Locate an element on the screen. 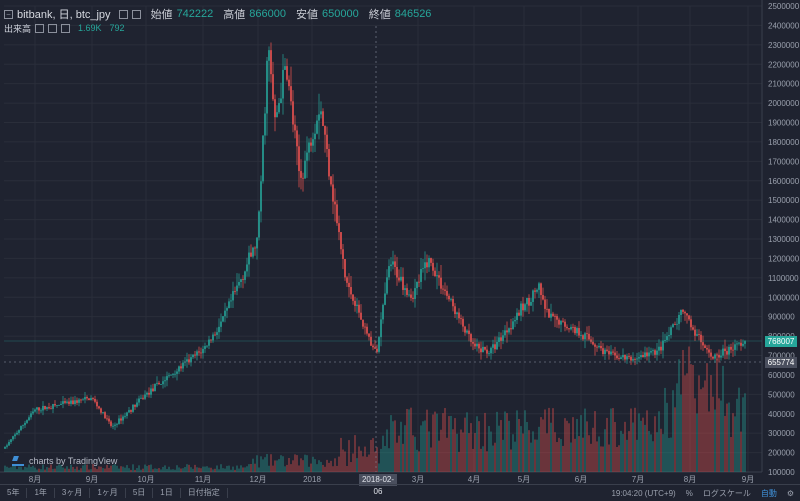 The image size is (800, 501). range-5d: 5日 is located at coordinates (140, 493).